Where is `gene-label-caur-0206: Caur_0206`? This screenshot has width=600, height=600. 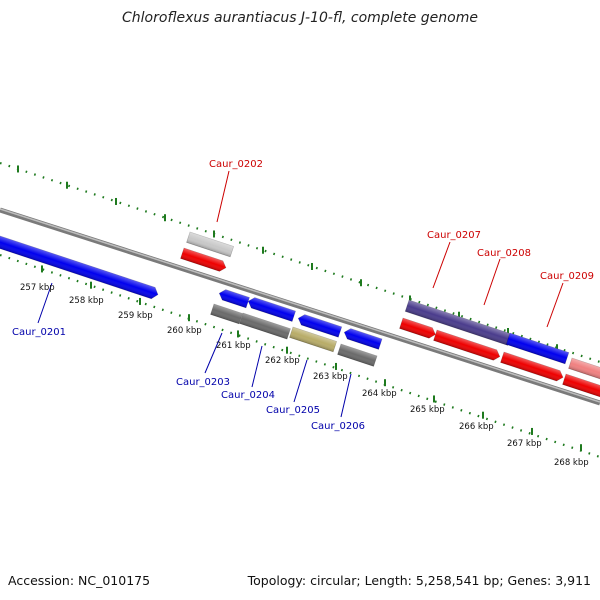
gene-label-caur-0206: Caur_0206 is located at coordinates (338, 426).